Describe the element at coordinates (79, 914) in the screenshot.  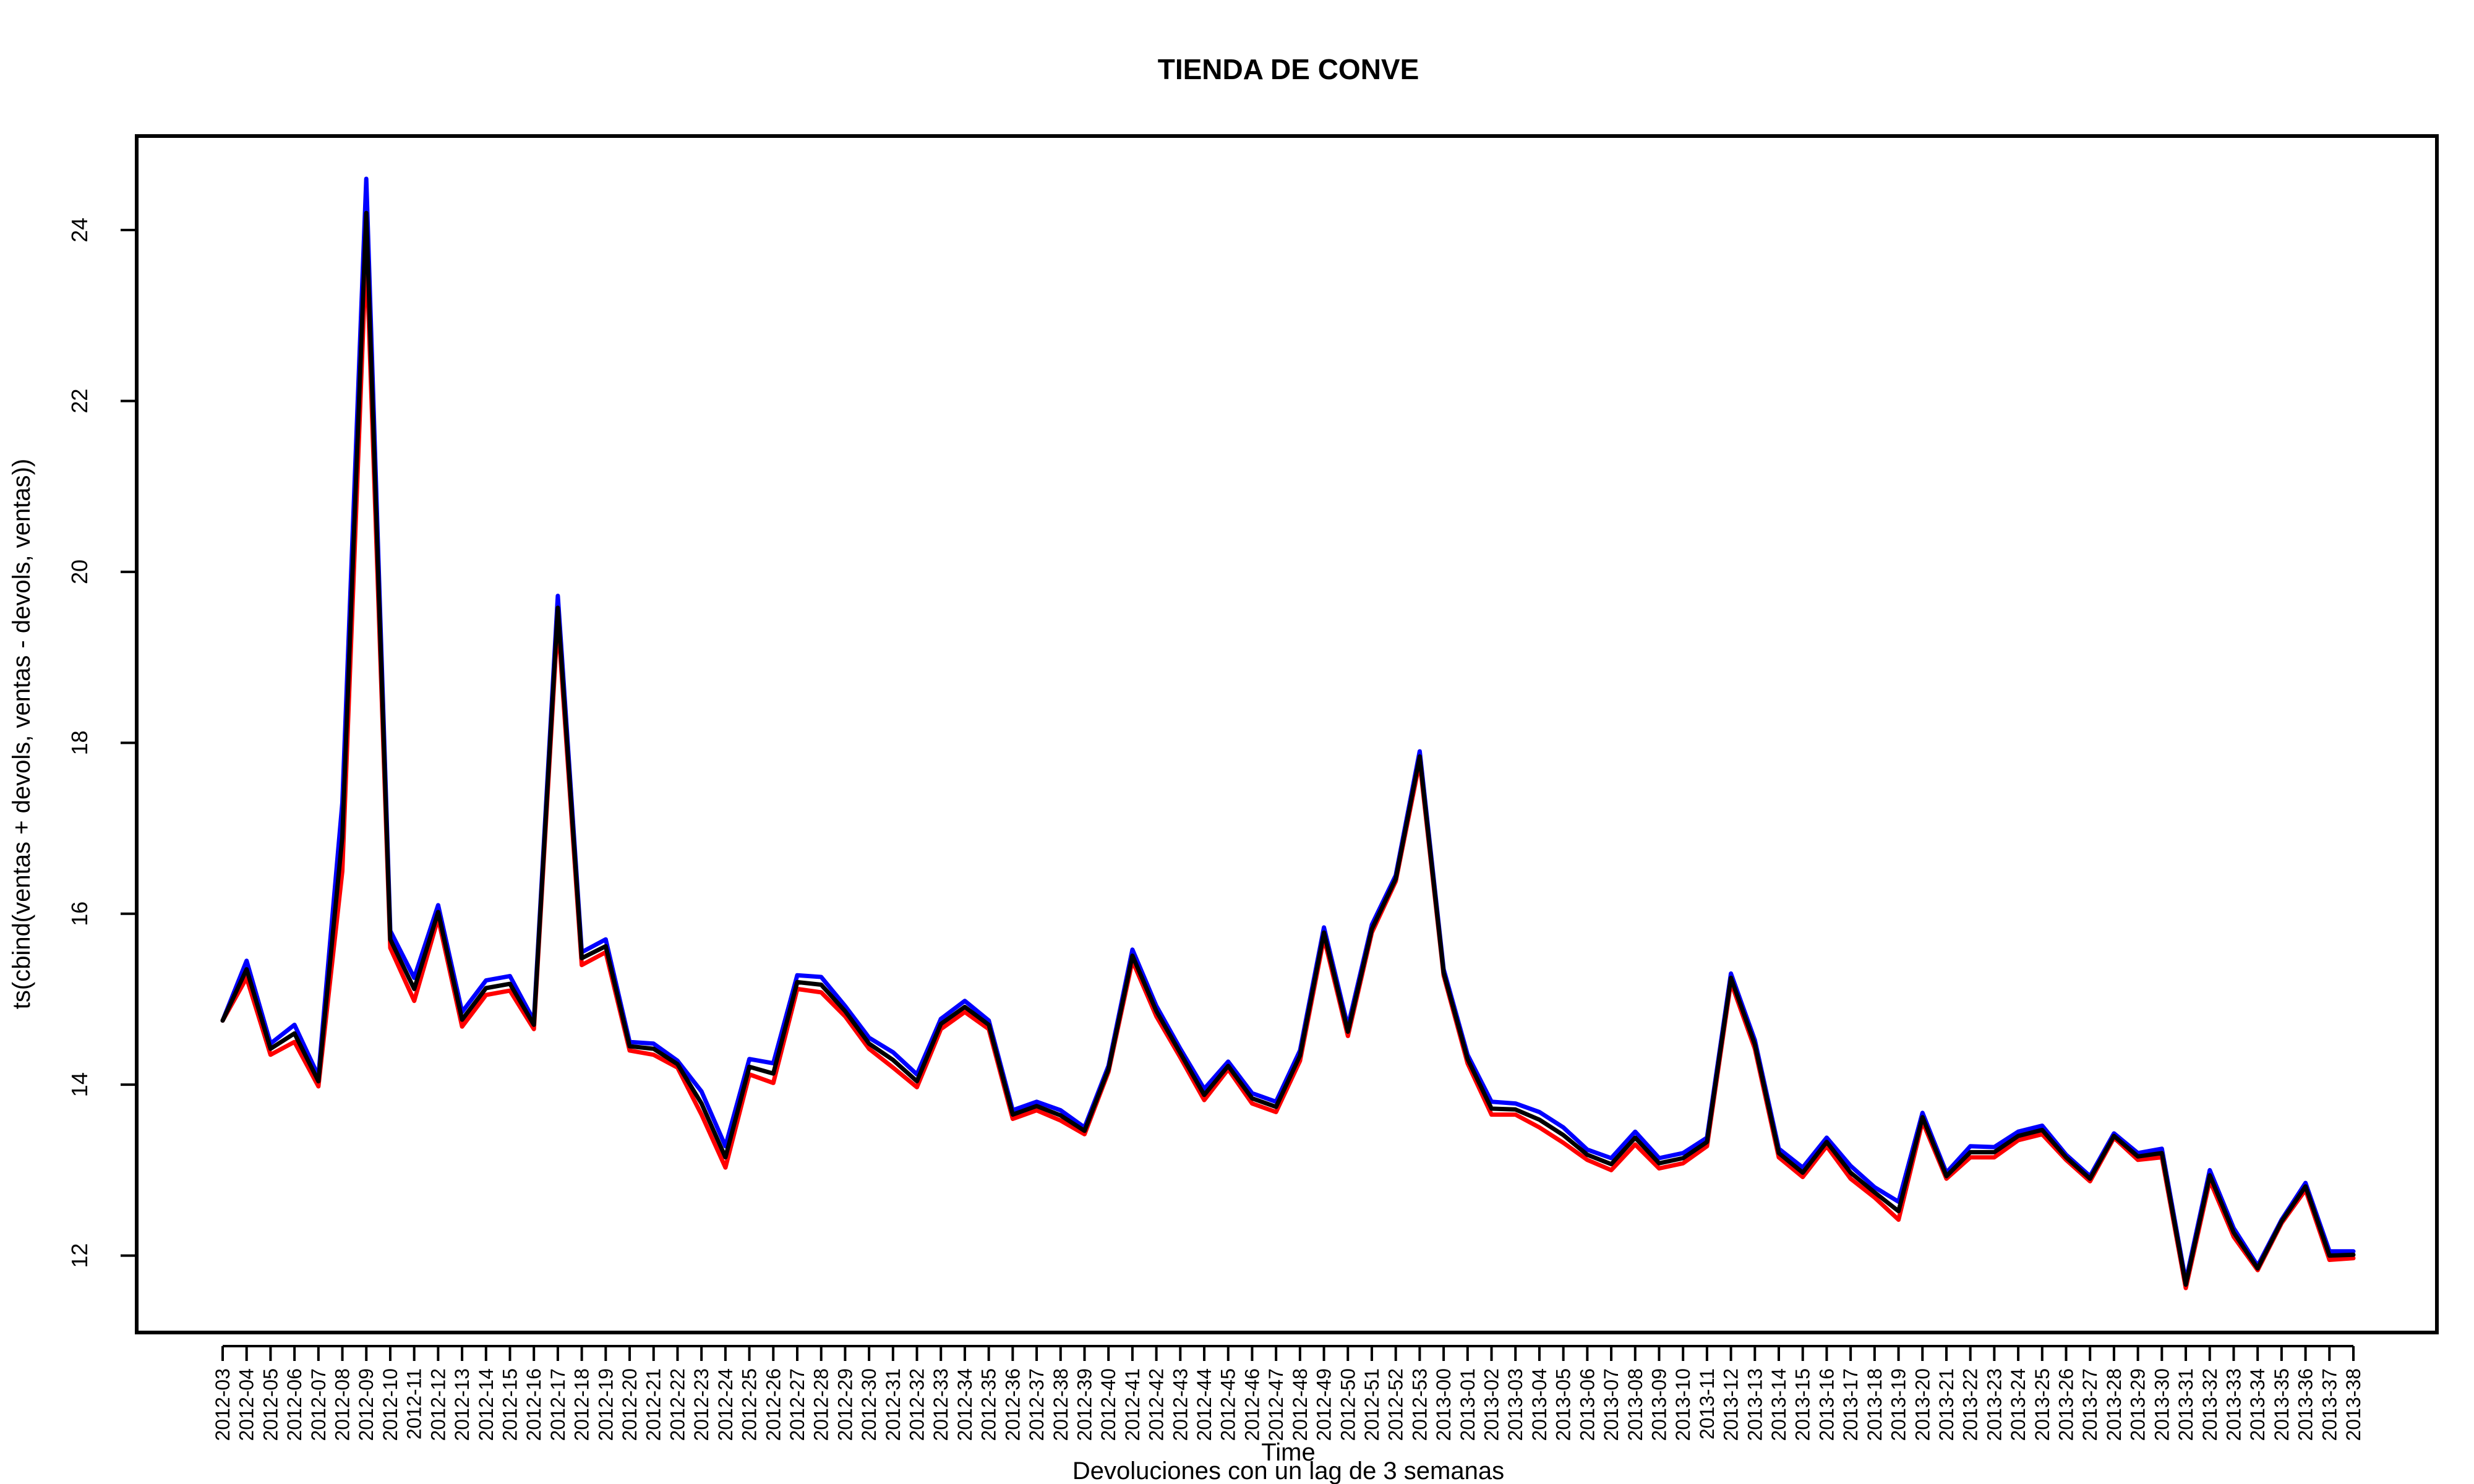
I see `y-tick-label-2: 16` at that location.